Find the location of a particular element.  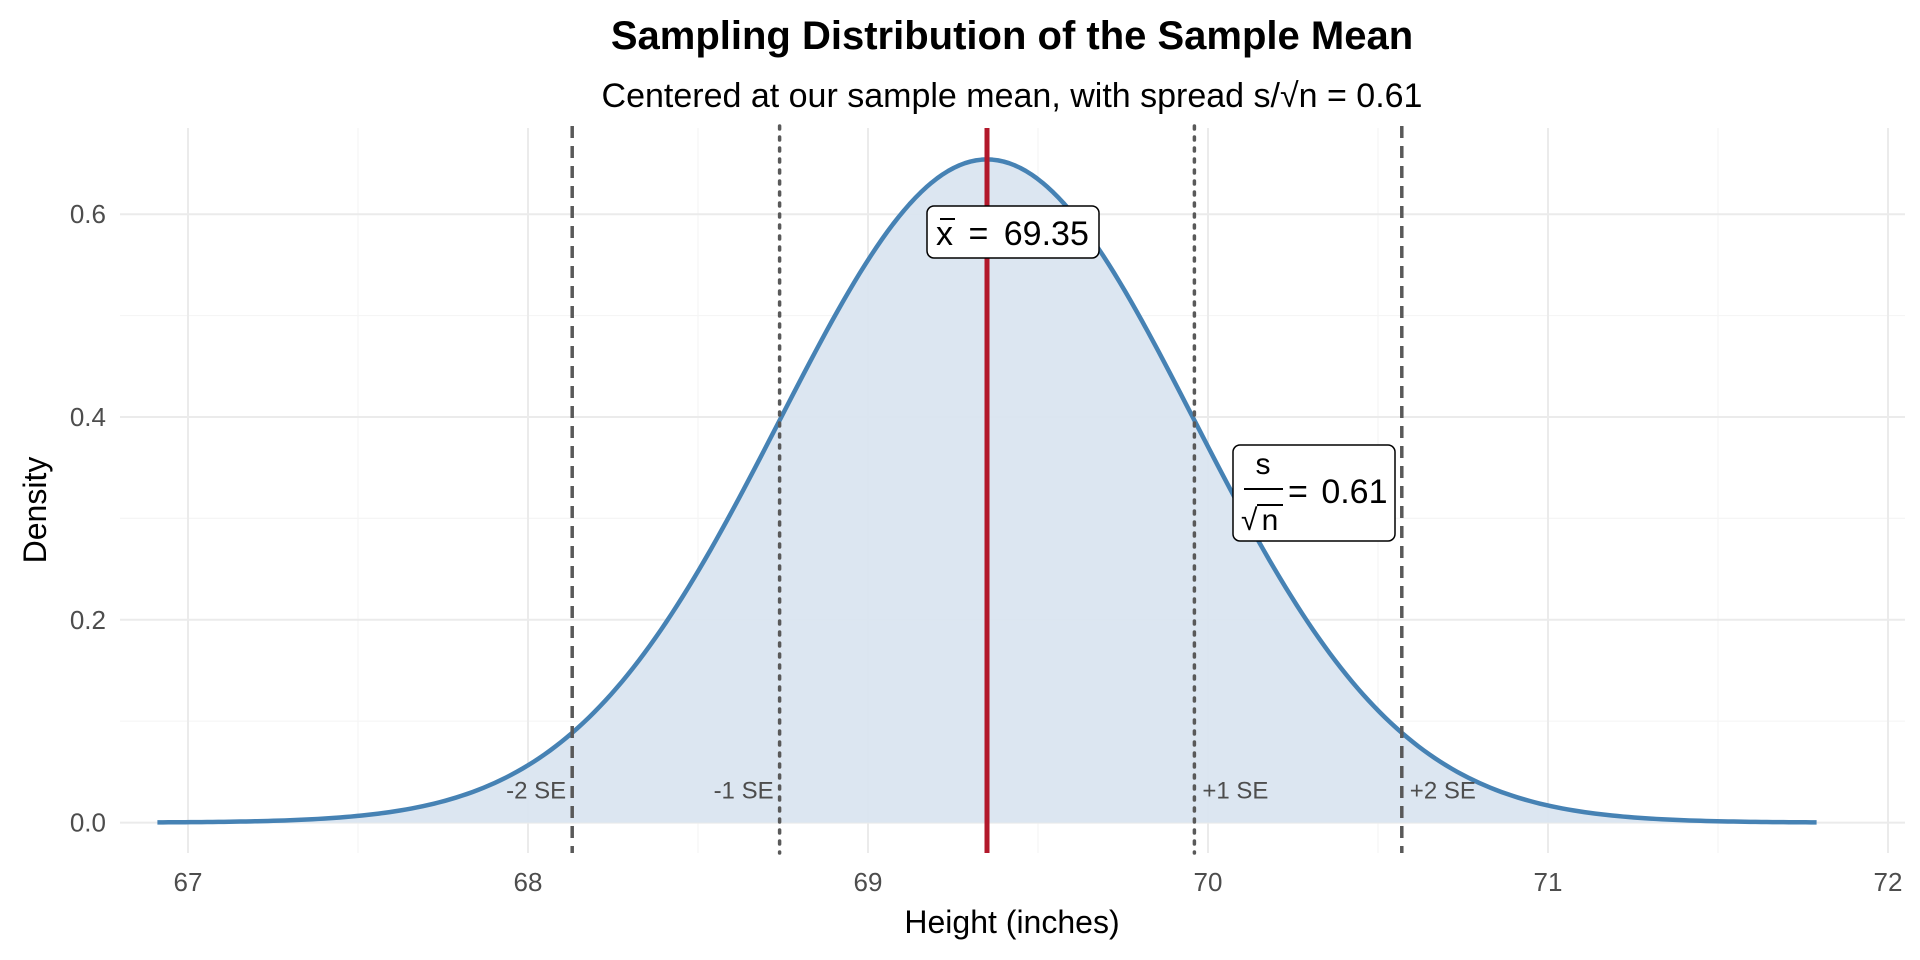

mean-equals: = is located at coordinates (978, 234).